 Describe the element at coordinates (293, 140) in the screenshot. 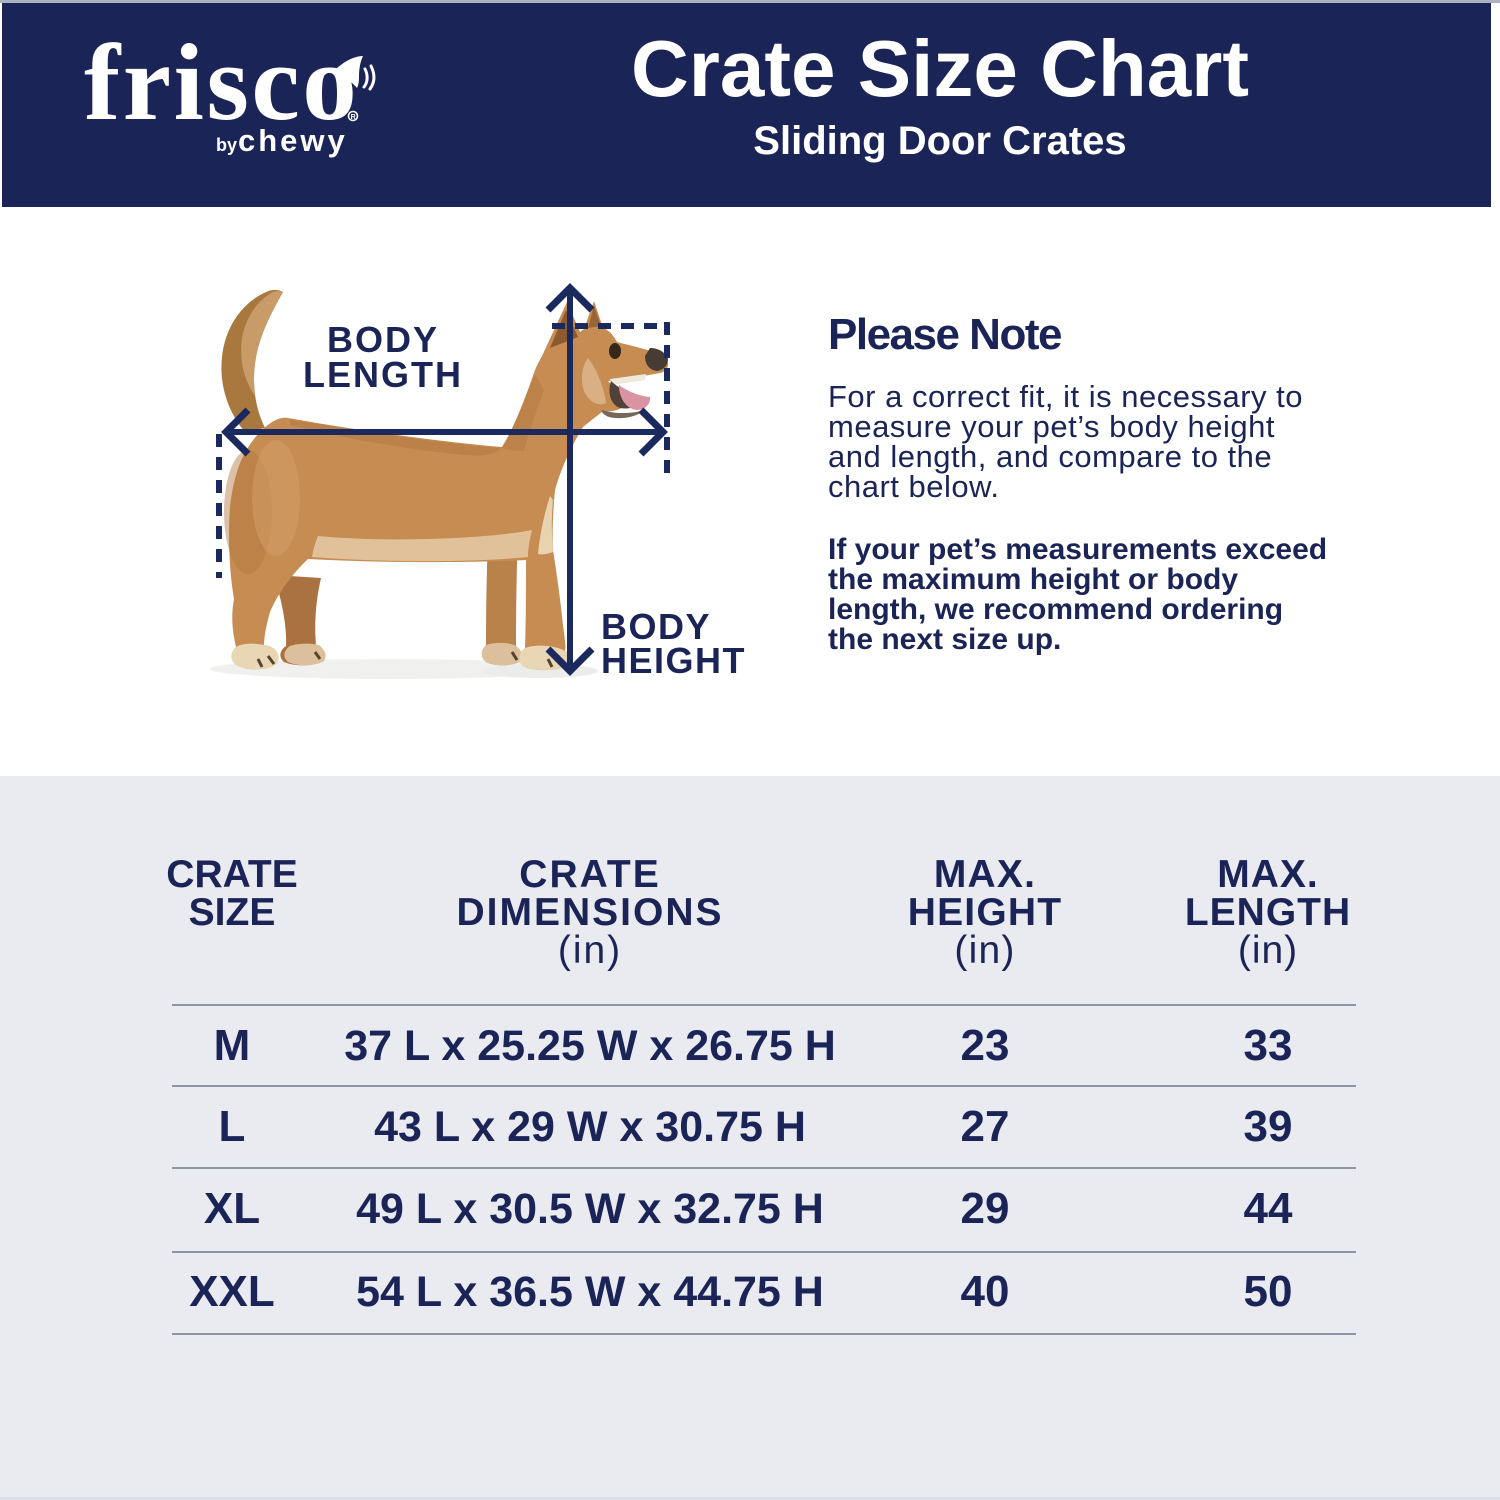

I see `svg-text: chewy` at that location.